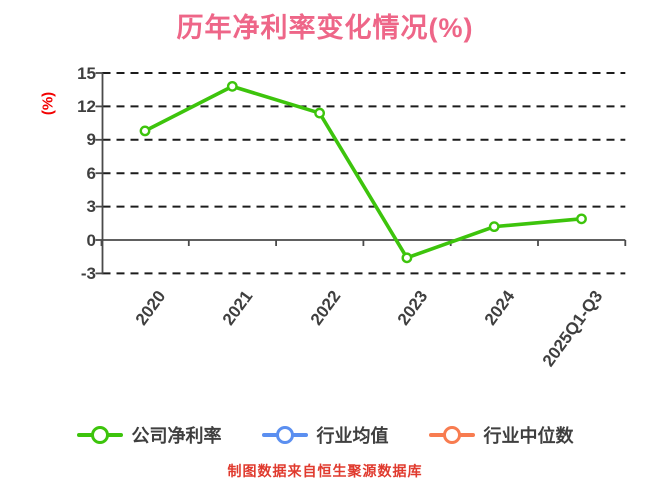  What do you see at coordinates (91, 140) in the screenshot?
I see `y-tick-label: 9` at bounding box center [91, 140].